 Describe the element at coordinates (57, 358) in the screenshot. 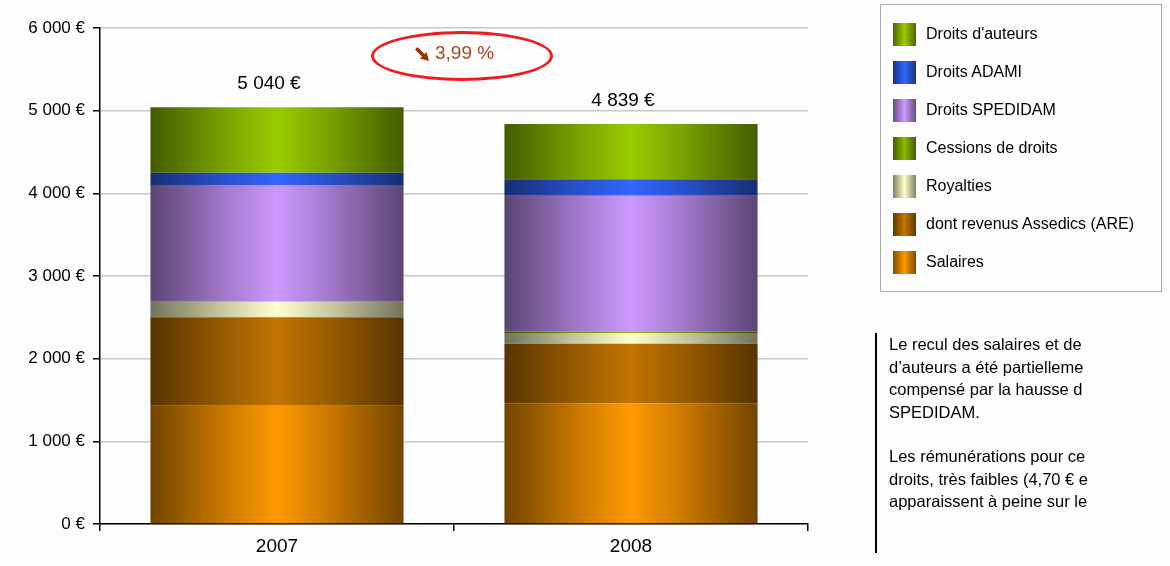

I see `y-tick-label: 2 000 €` at that location.